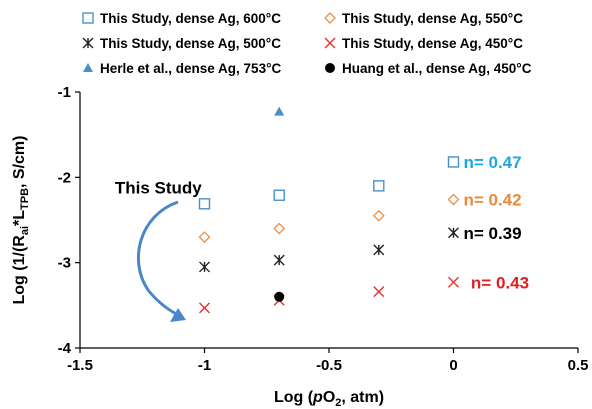 The height and width of the screenshot is (409, 592). Describe the element at coordinates (25, 230) in the screenshot. I see `y-title-subscript: ai` at that location.